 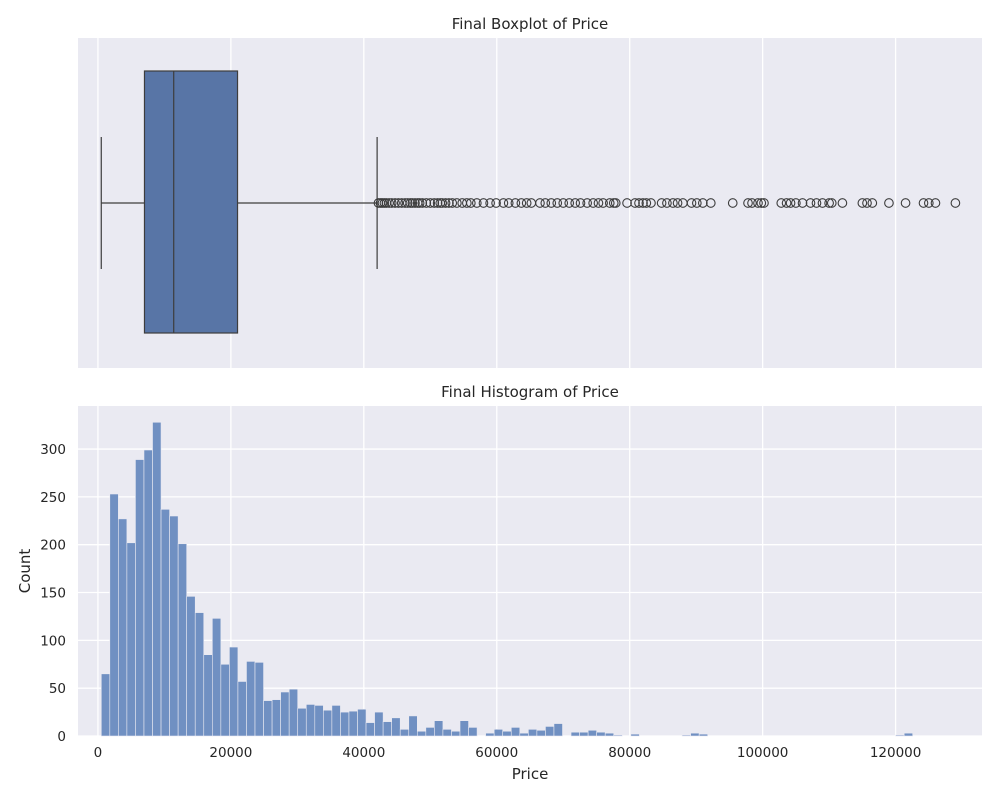 I want to click on histogram-y-tick-label: 100, so click(x=53, y=641).